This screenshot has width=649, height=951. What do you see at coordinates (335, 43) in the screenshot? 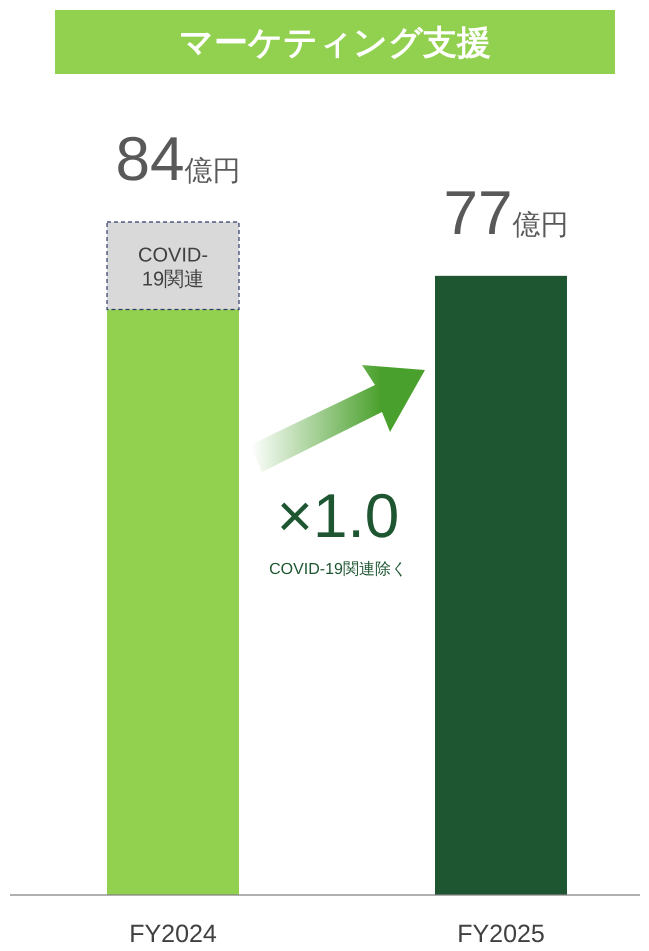
I see `chart-title: マーケティング支援` at bounding box center [335, 43].